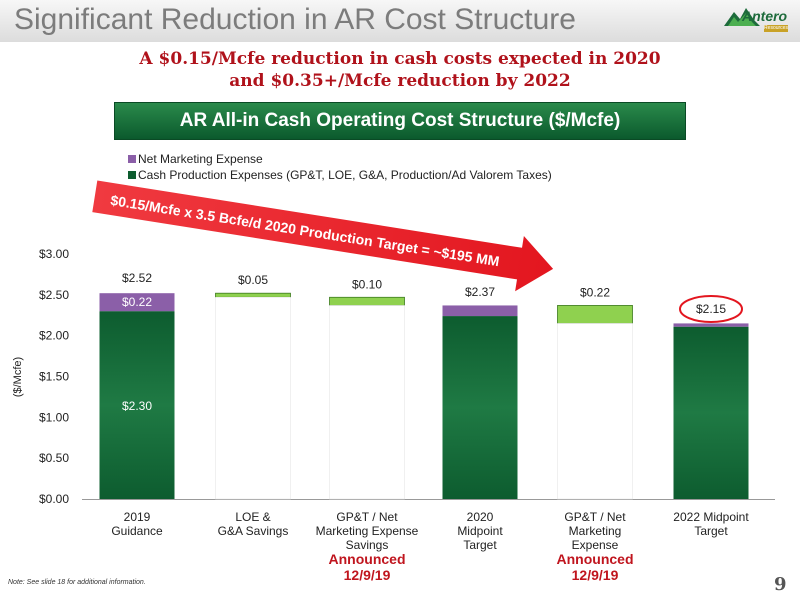 Image resolution: width=800 pixels, height=600 pixels. What do you see at coordinates (54, 295) in the screenshot?
I see `y-tick-label: $2.50` at bounding box center [54, 295].